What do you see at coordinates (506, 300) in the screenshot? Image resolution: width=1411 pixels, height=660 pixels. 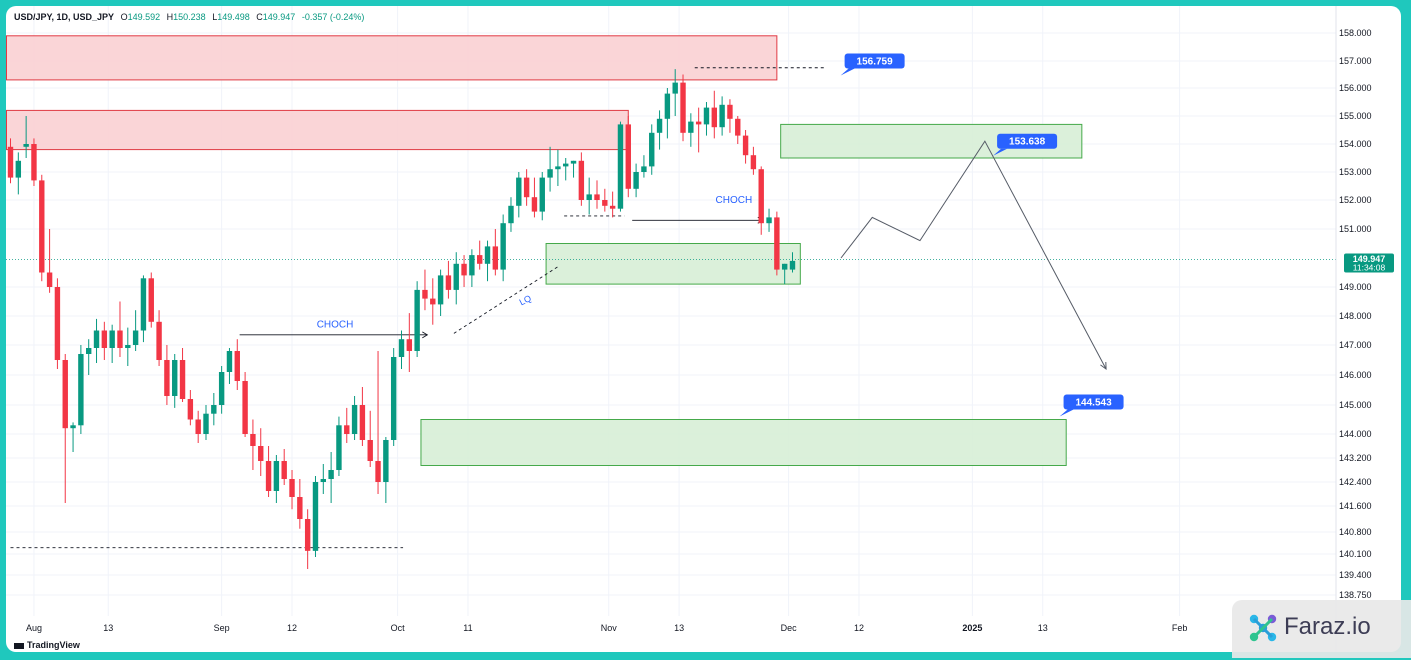 I see `lq-trendline` at bounding box center [506, 300].